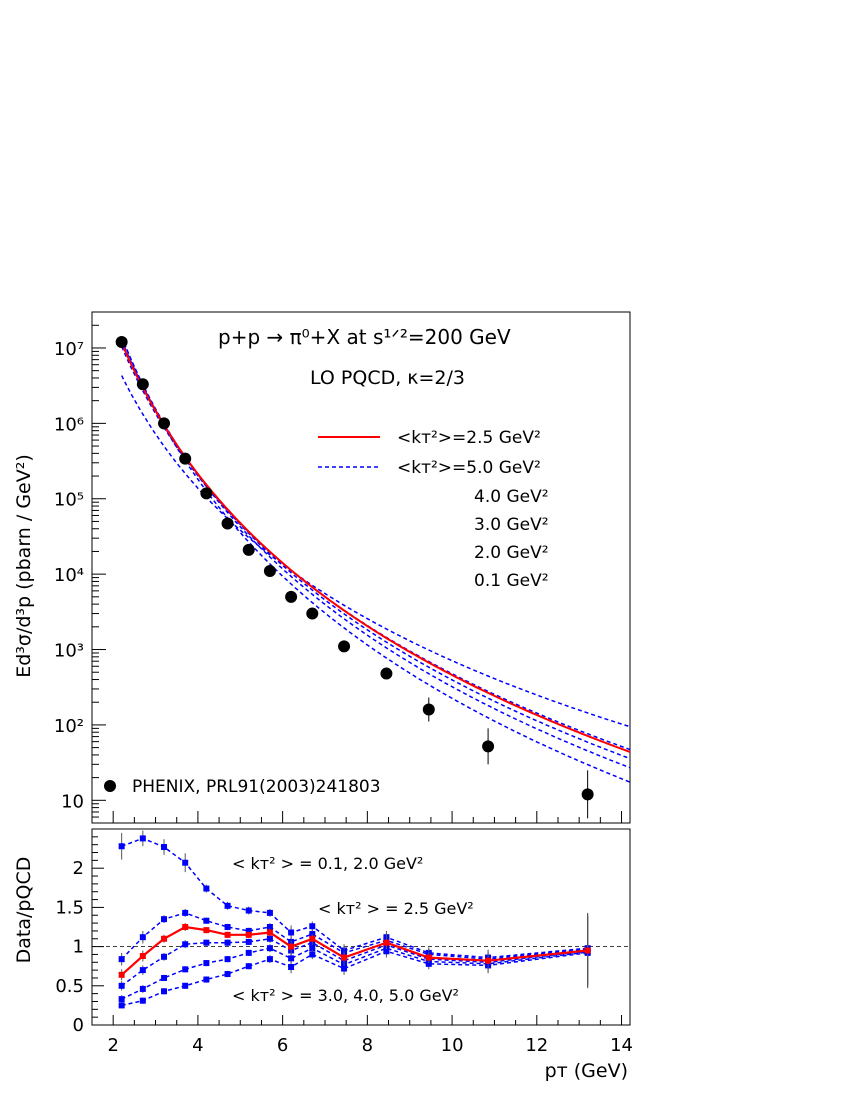 The height and width of the screenshot is (1100, 850). I want to click on x-axis-label: pᴛ (GeV), so click(586, 1071).